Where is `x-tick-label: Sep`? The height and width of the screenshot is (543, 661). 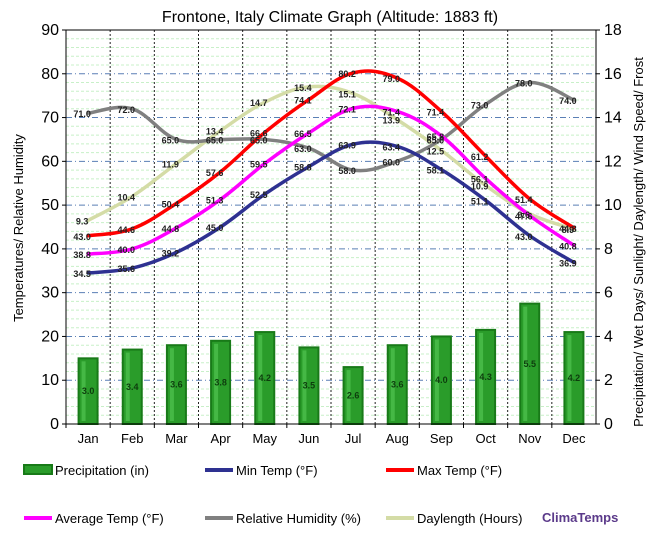 x-tick-label: Sep is located at coordinates (441, 438).